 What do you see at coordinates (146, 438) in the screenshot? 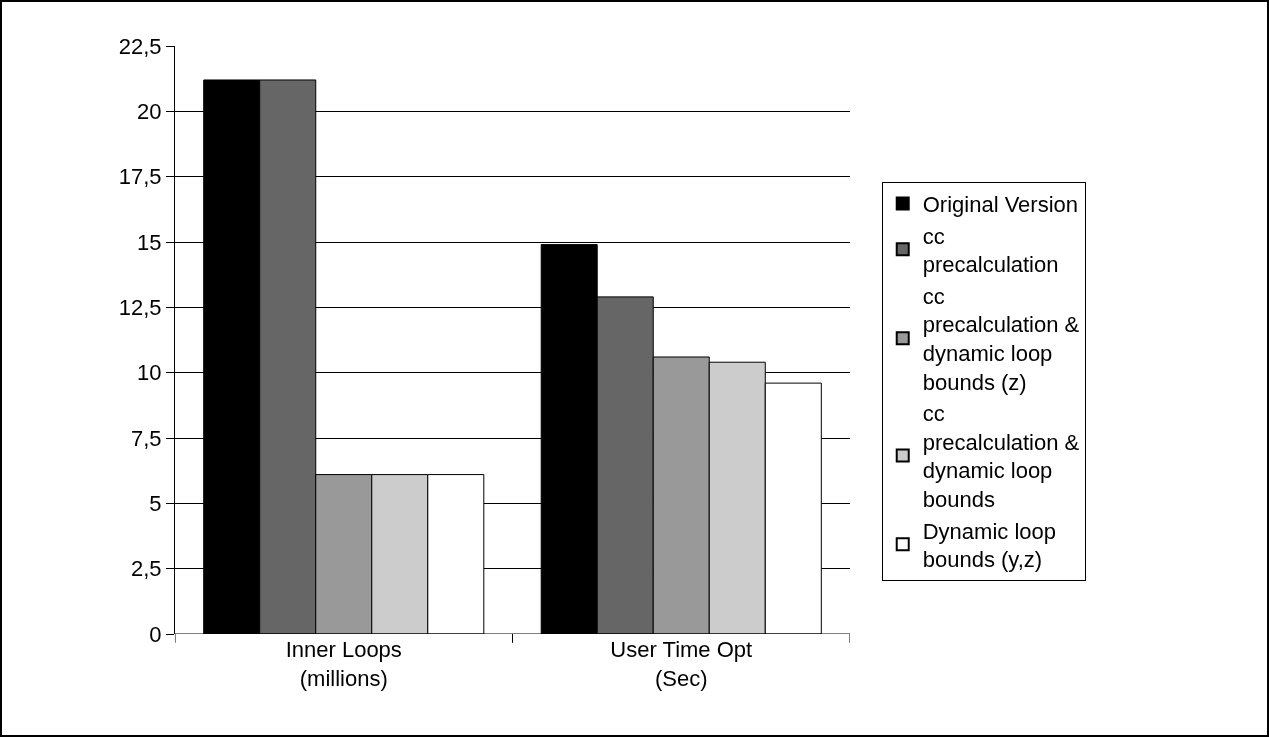
I see `y-tick-label: 7,5` at bounding box center [146, 438].